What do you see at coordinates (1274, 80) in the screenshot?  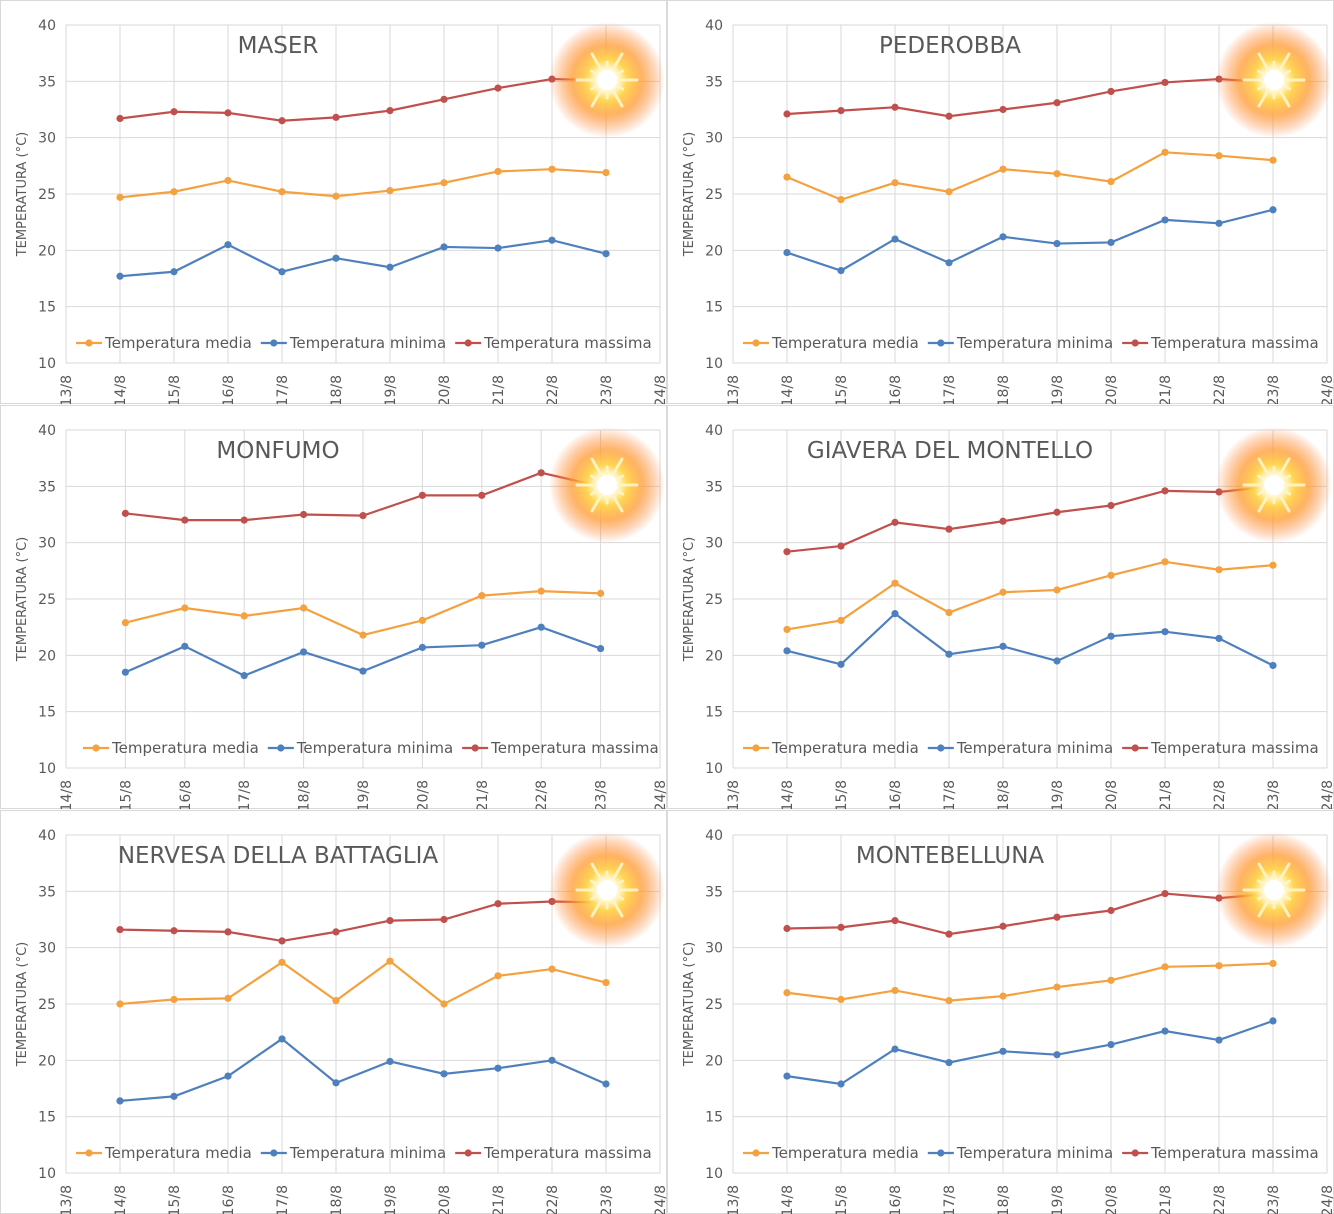 I see `sun-icon` at bounding box center [1274, 80].